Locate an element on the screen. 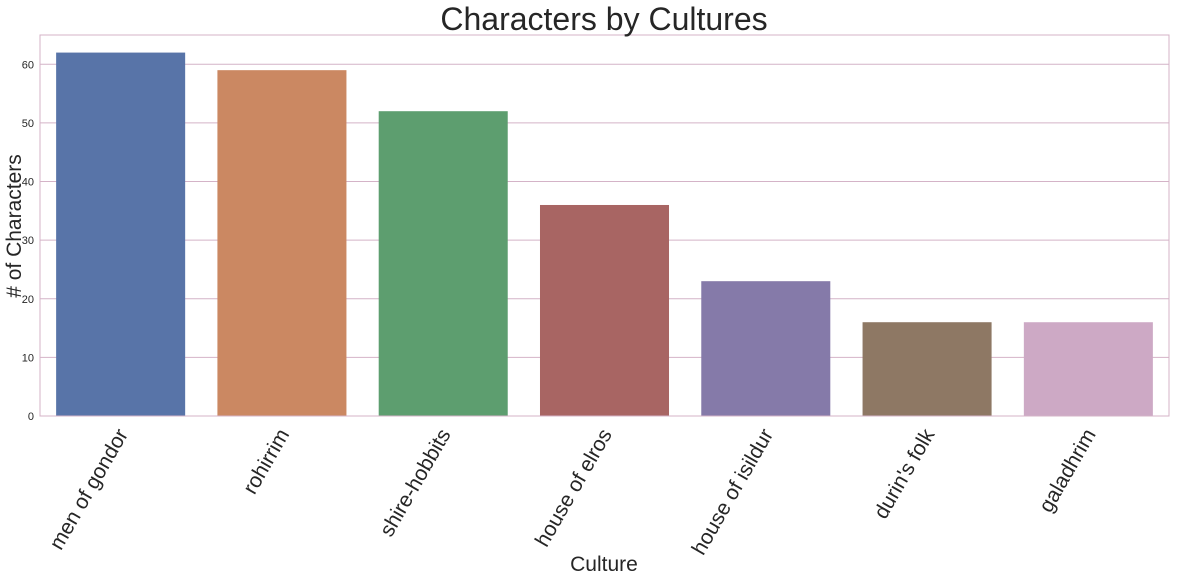 The height and width of the screenshot is (586, 1181). y-axis-label: # of Characters is located at coordinates (14, 226).